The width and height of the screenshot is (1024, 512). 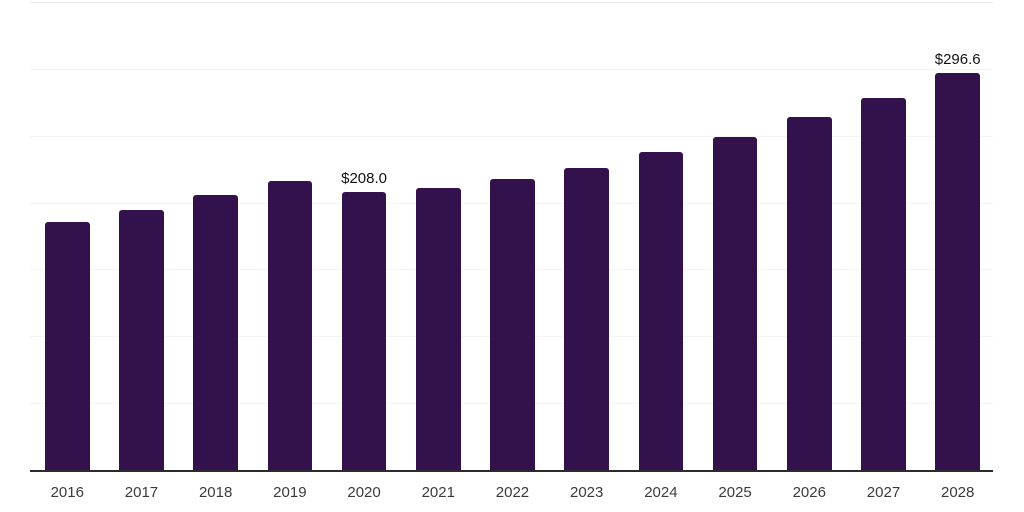 I want to click on bar-cell-2016, so click(x=67, y=236).